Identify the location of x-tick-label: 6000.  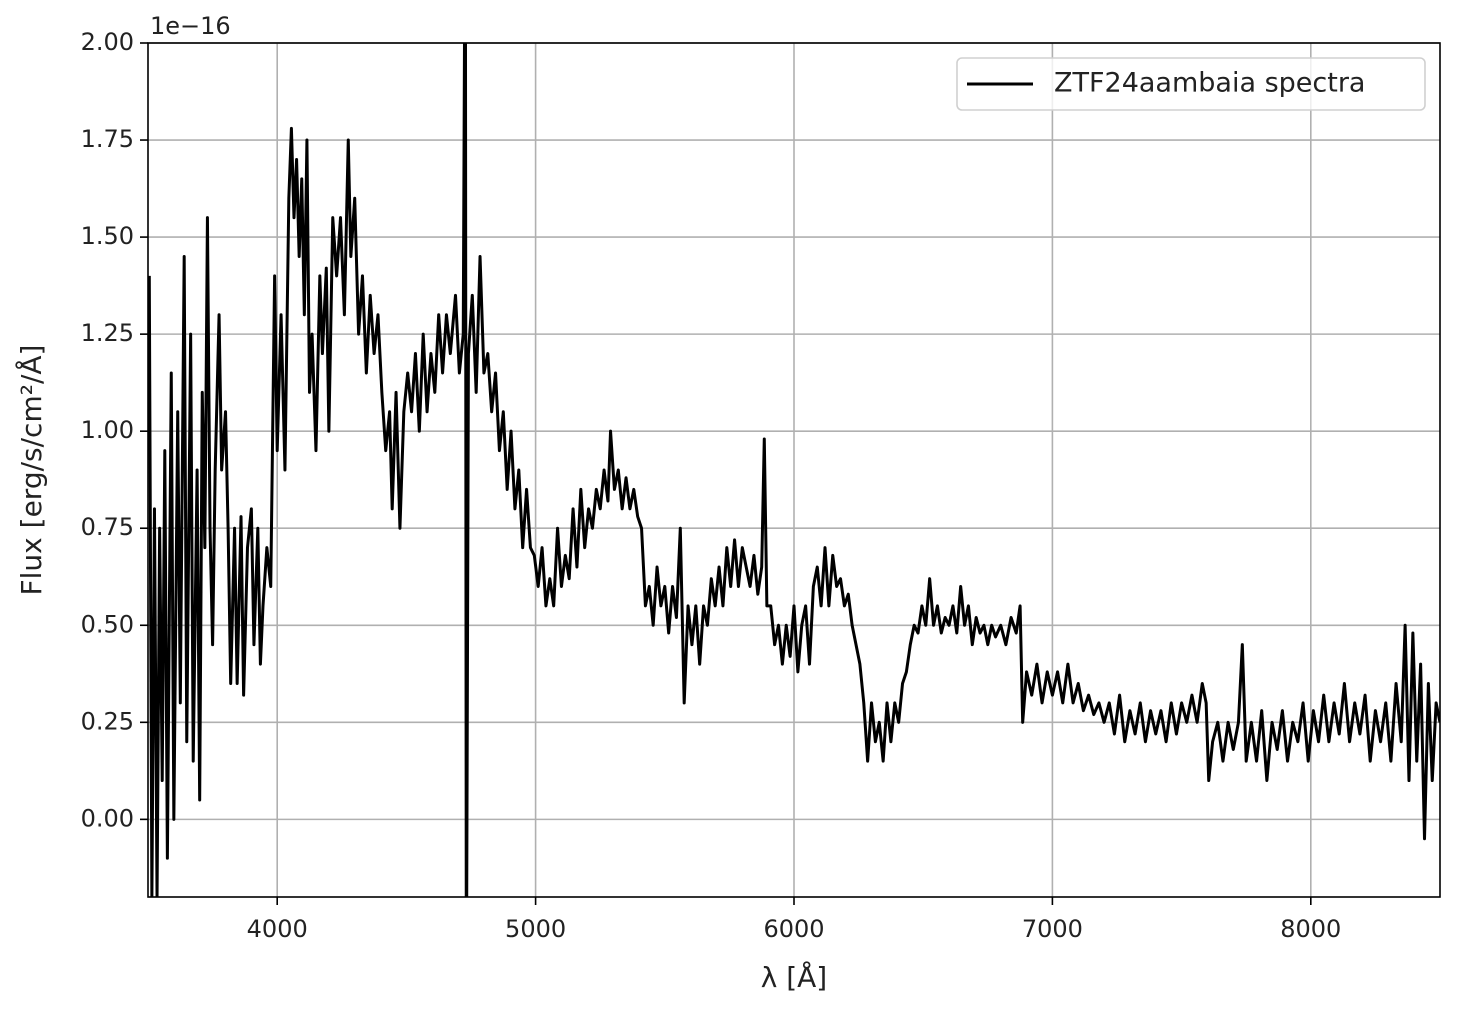
(793, 929).